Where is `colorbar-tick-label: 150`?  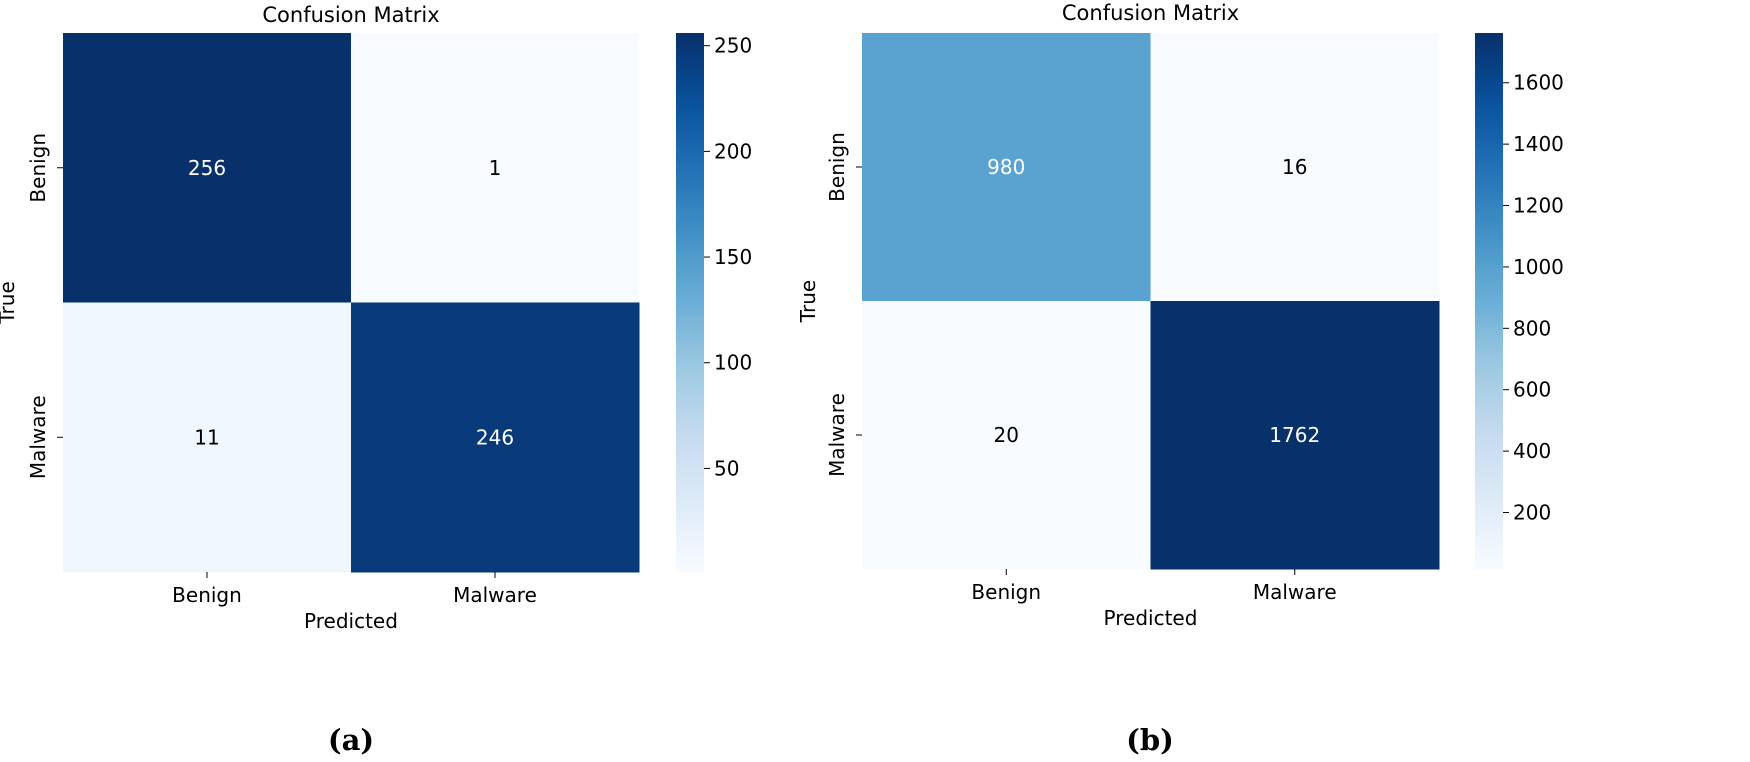
colorbar-tick-label: 150 is located at coordinates (733, 257).